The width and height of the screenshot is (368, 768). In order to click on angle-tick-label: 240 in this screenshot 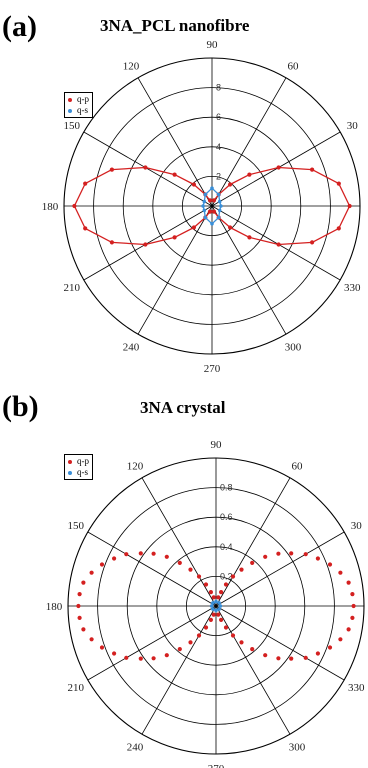, I will do `click(131, 347)`.